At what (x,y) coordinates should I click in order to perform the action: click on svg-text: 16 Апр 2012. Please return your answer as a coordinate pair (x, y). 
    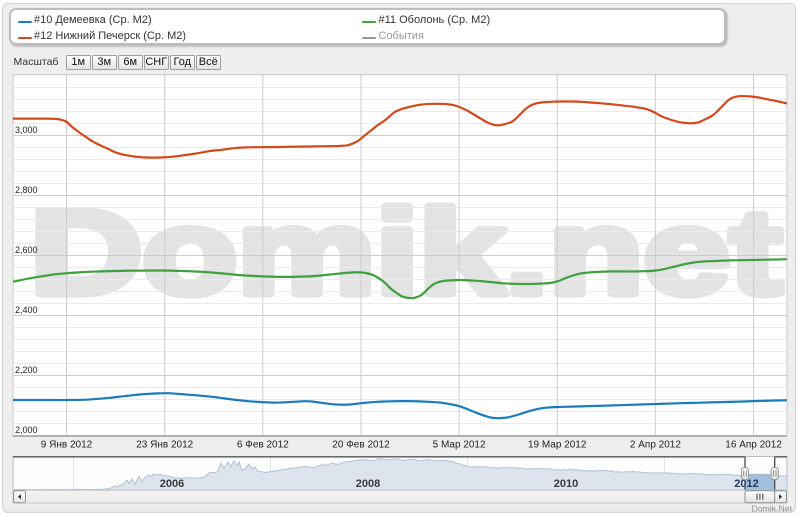
    Looking at the image, I should click on (753, 445).